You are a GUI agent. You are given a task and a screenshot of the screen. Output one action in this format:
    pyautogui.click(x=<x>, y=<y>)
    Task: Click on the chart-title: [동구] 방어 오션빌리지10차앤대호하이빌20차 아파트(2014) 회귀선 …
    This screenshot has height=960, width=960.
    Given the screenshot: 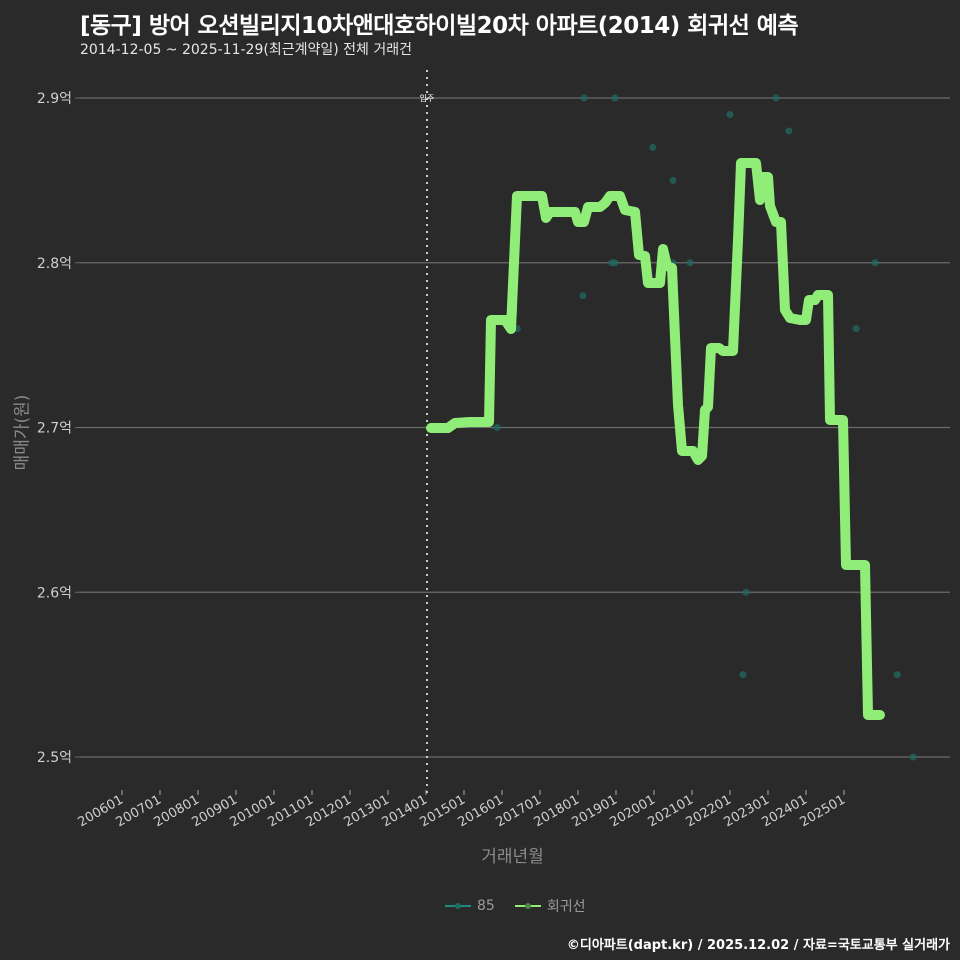 What is the action you would take?
    pyautogui.click(x=439, y=26)
    